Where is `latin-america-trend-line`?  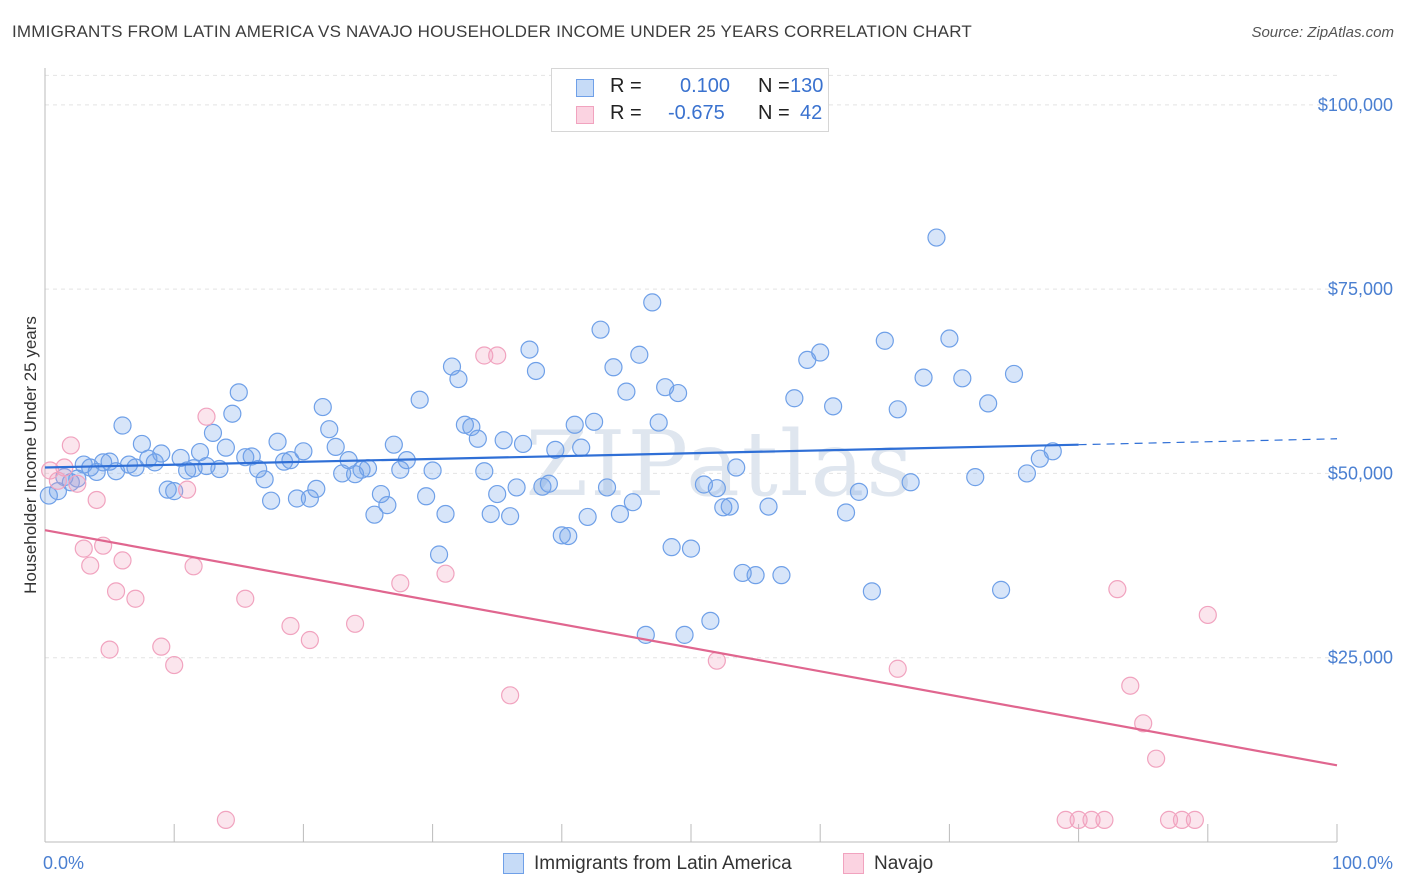 latin-america-trend-line is located at coordinates (561, 456).